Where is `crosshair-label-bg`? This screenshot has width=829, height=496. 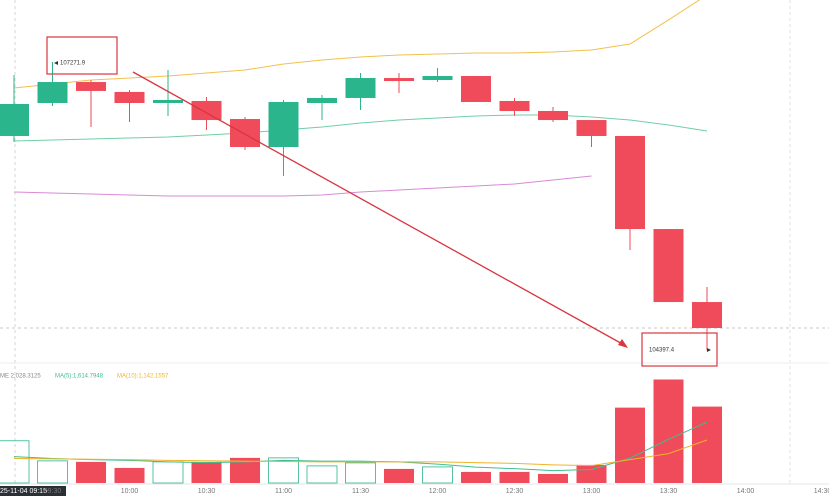
crosshair-label-bg is located at coordinates (33, 491).